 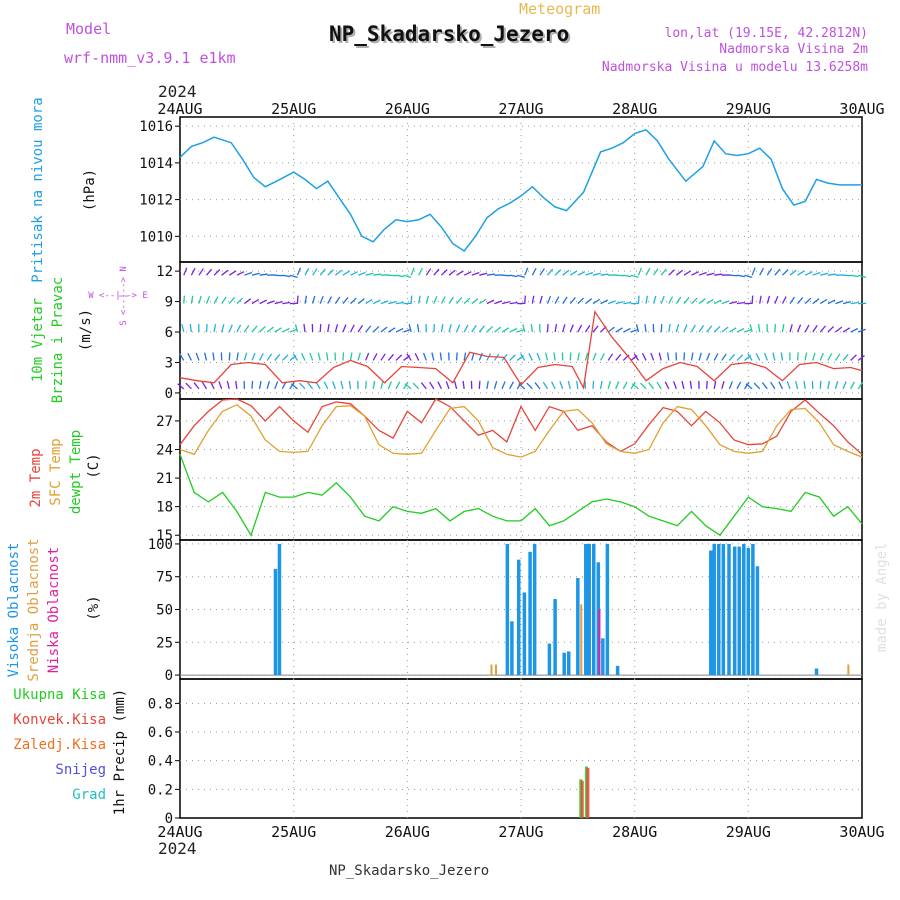 What do you see at coordinates (177, 848) in the screenshot?
I see `year-bottom: 2024` at bounding box center [177, 848].